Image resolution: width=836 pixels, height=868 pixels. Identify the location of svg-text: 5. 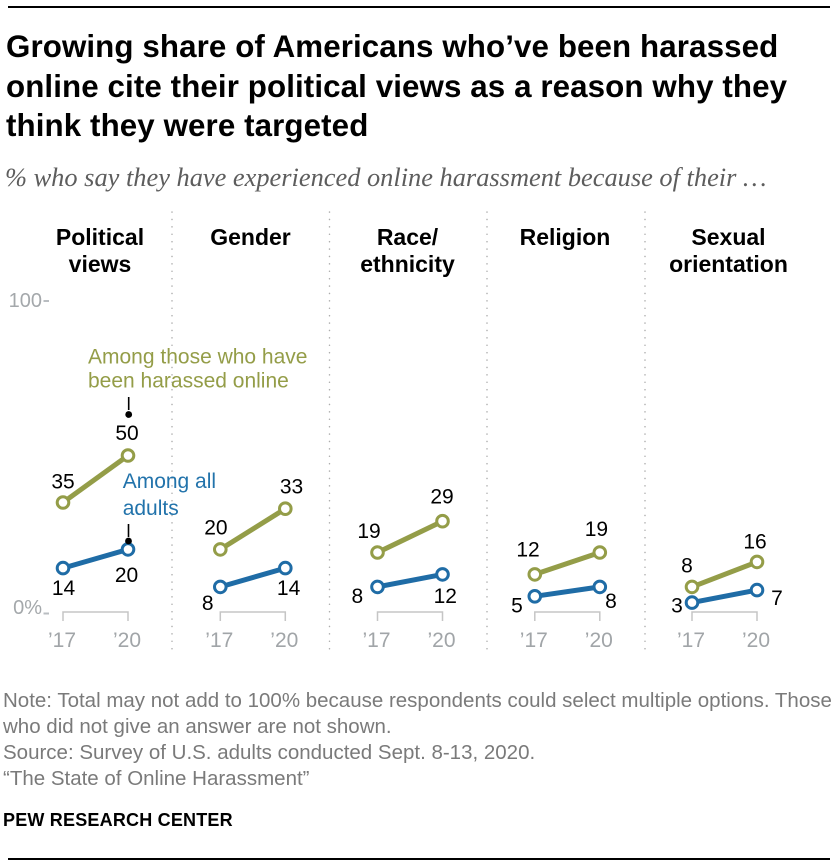
(517, 606).